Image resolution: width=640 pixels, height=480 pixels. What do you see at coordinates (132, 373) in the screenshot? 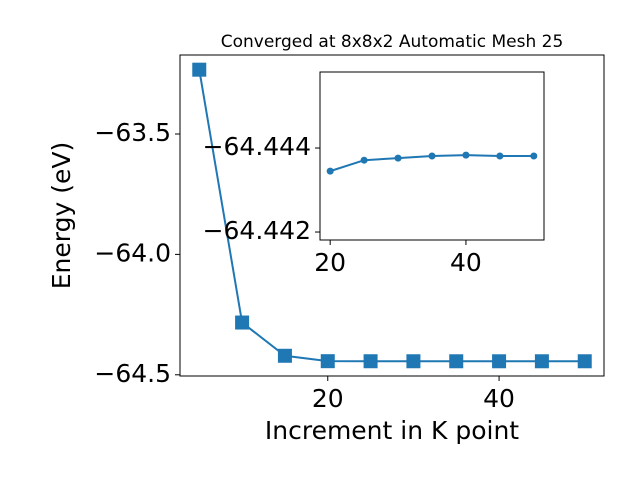
I see `y-tick-label: −64.5` at bounding box center [132, 373].